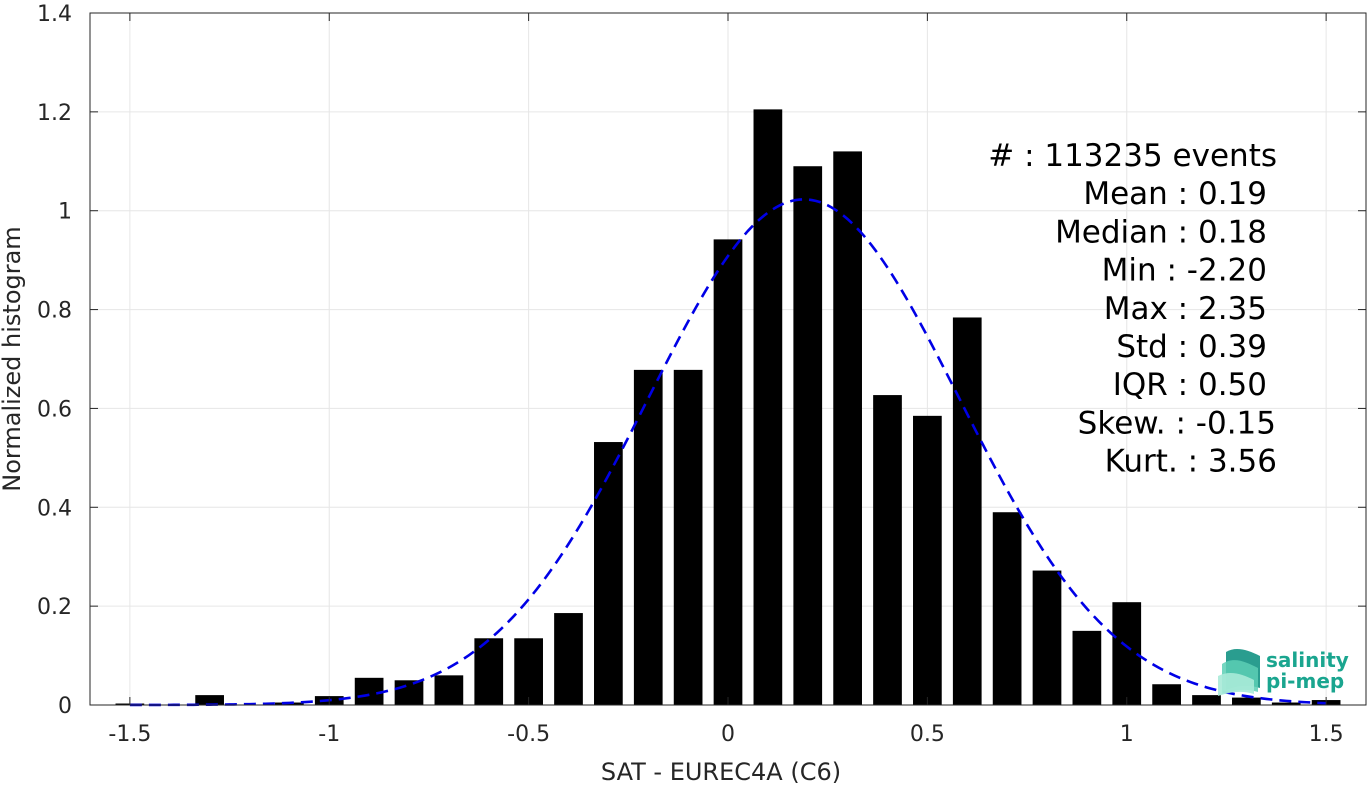 The width and height of the screenshot is (1367, 785). Describe the element at coordinates (1175, 194) in the screenshot. I see `stats-line: Mean : 0.19` at that location.